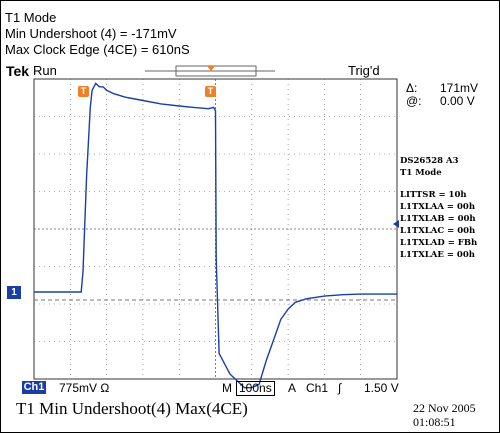 Image resolution: width=500 pixels, height=433 pixels. Describe the element at coordinates (414, 101) in the screenshot. I see `at-label: @:` at that location.